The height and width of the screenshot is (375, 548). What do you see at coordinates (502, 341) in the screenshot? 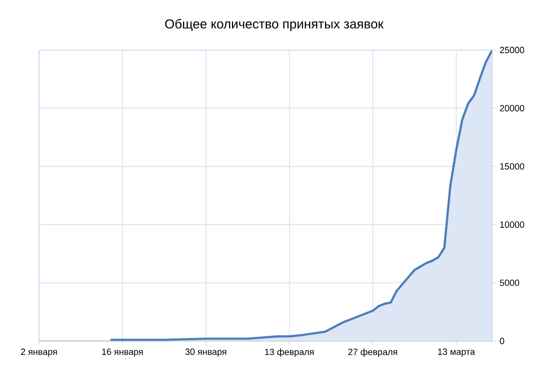
I see `y-tick-label: 0` at bounding box center [502, 341].